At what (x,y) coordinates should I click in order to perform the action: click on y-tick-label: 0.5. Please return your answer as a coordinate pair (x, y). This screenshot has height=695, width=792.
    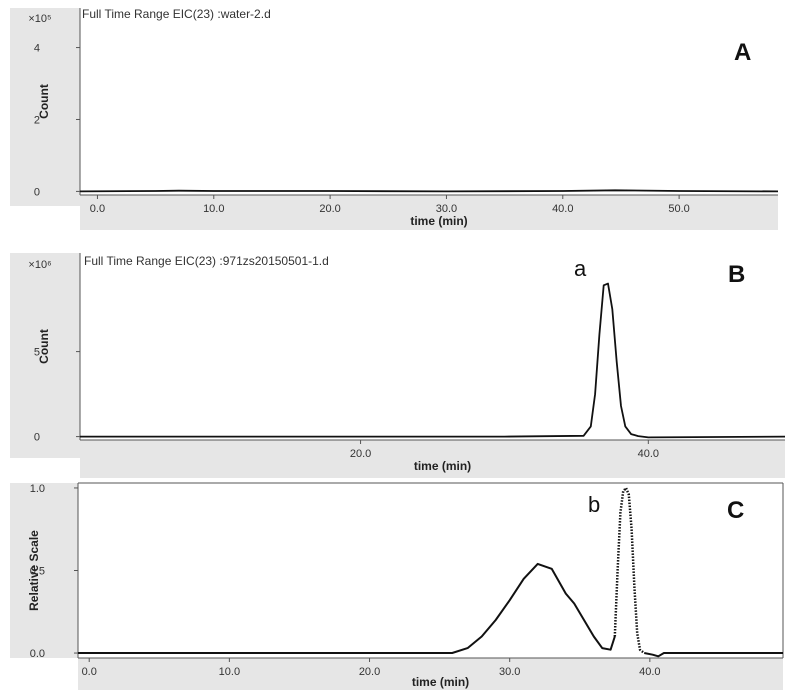
    Looking at the image, I should click on (37, 572).